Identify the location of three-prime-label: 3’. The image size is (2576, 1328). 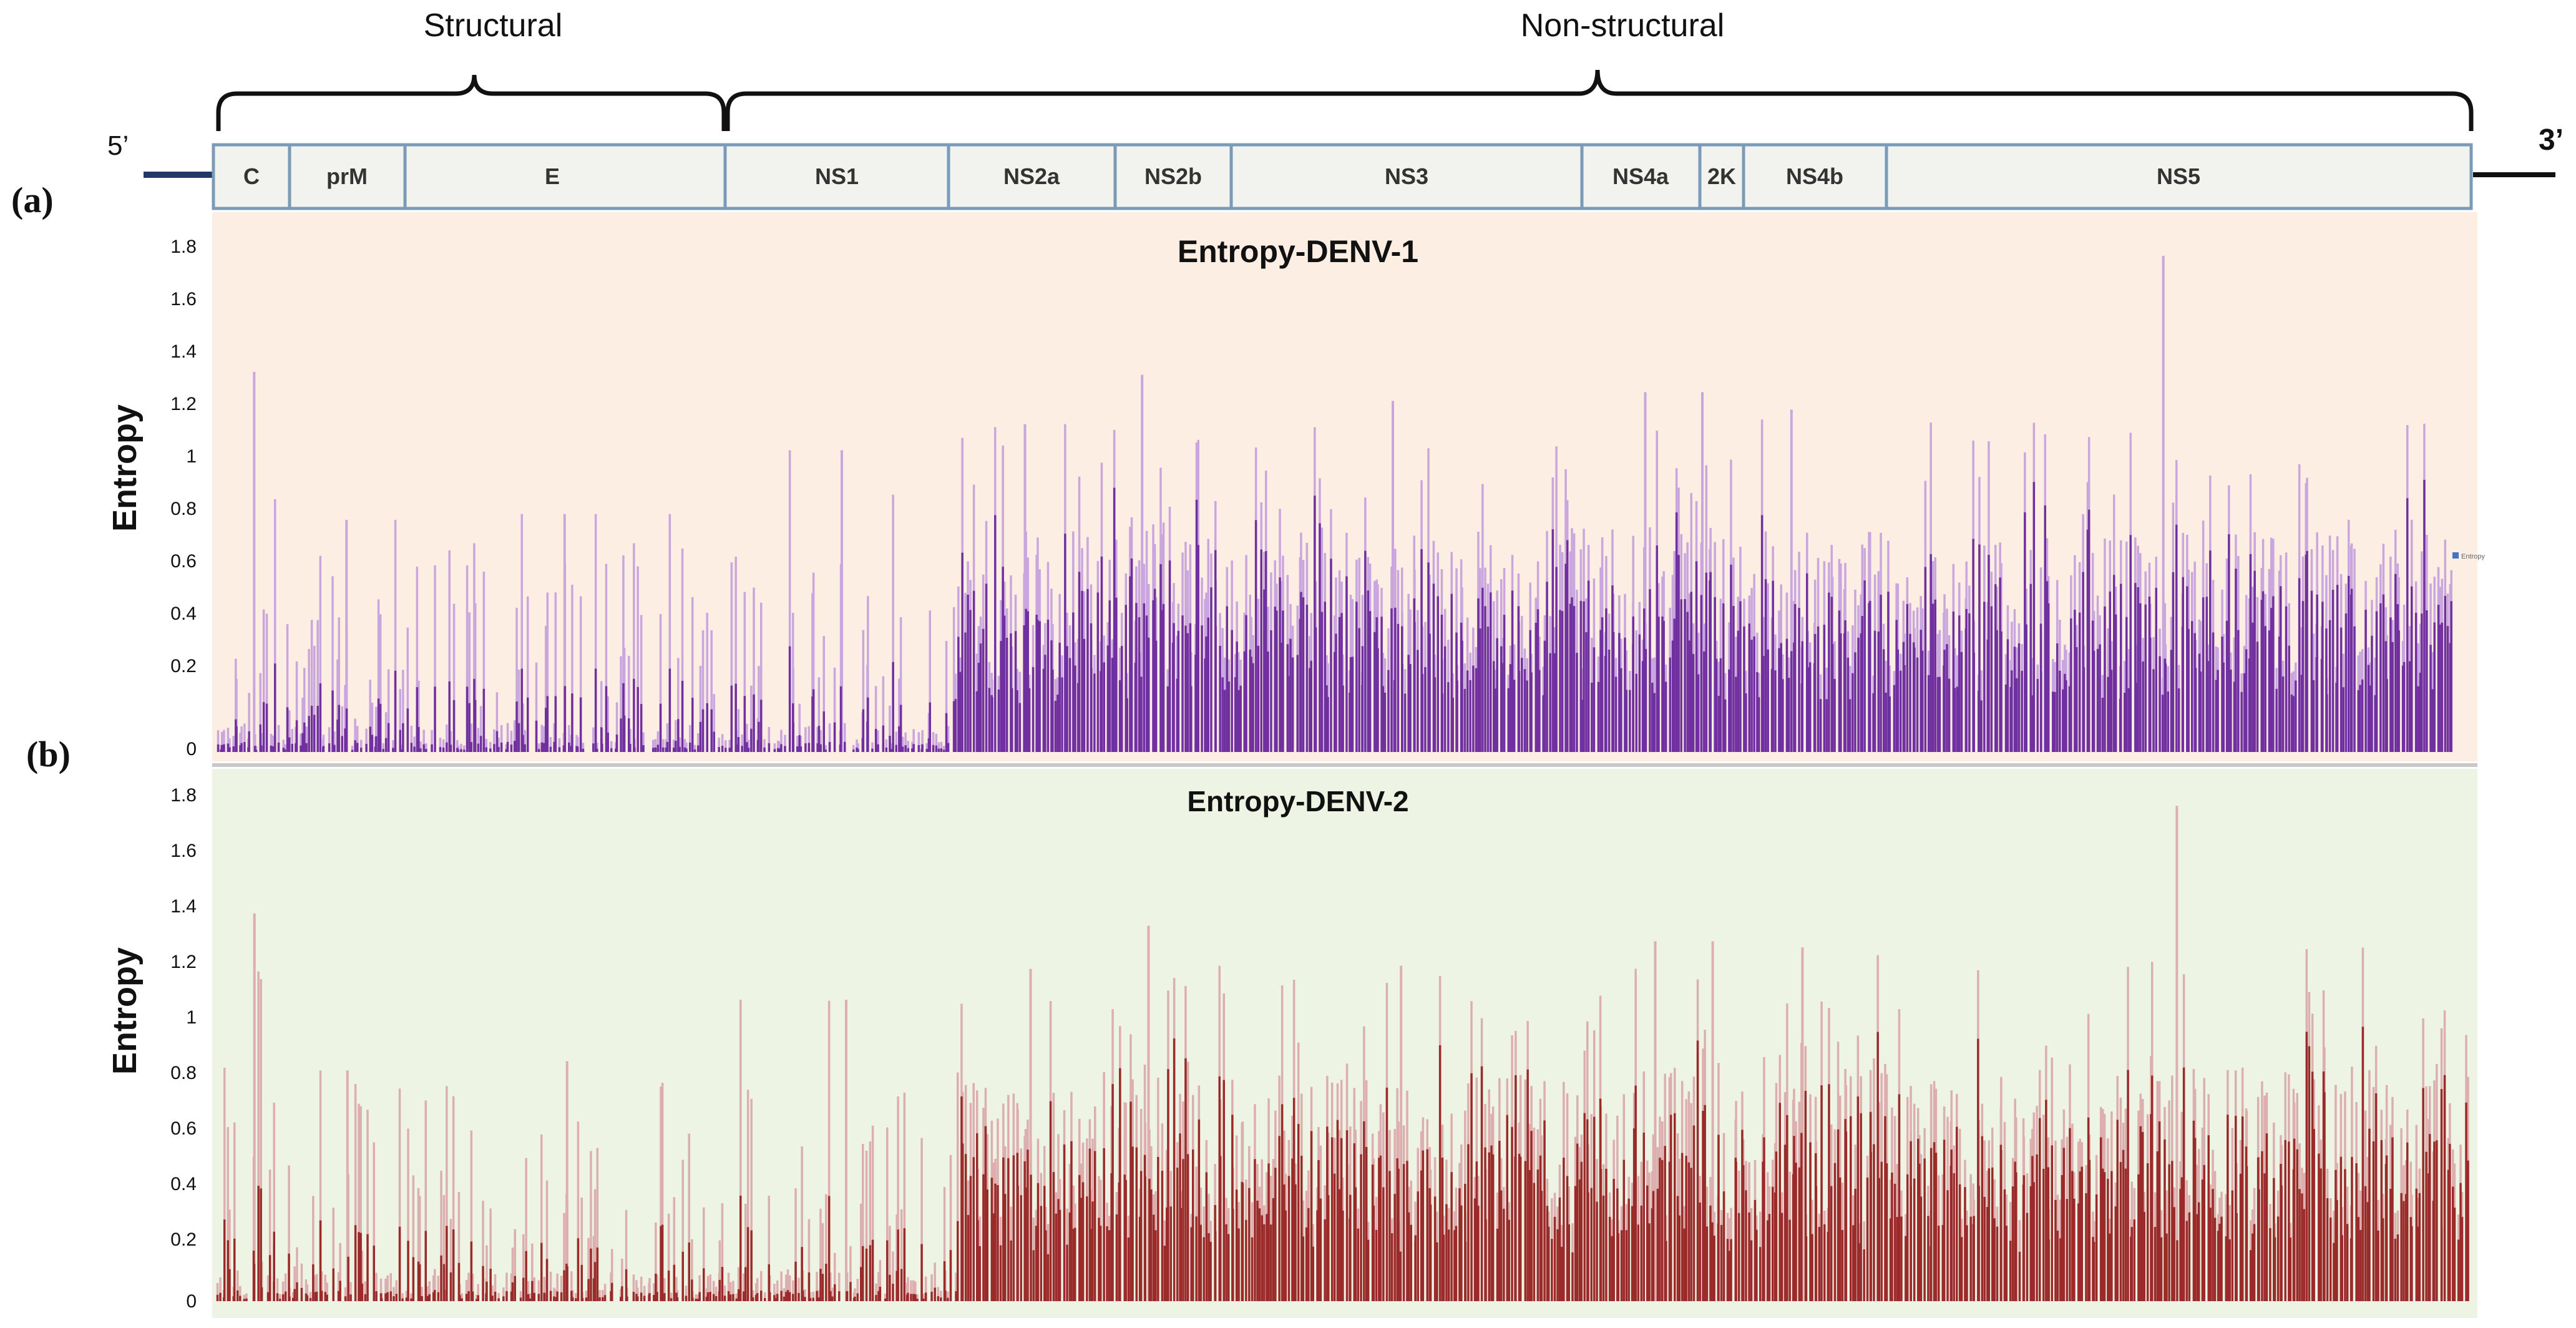
(2551, 140).